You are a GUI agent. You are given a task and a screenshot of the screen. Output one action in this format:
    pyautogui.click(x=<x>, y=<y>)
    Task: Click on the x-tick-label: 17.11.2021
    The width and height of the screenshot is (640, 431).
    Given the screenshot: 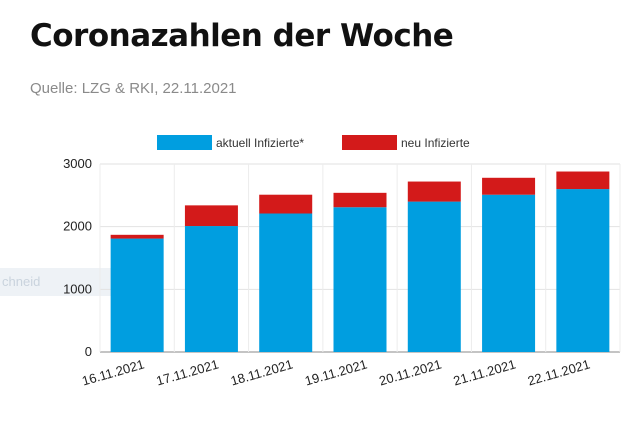 What is the action you would take?
    pyautogui.click(x=187, y=372)
    